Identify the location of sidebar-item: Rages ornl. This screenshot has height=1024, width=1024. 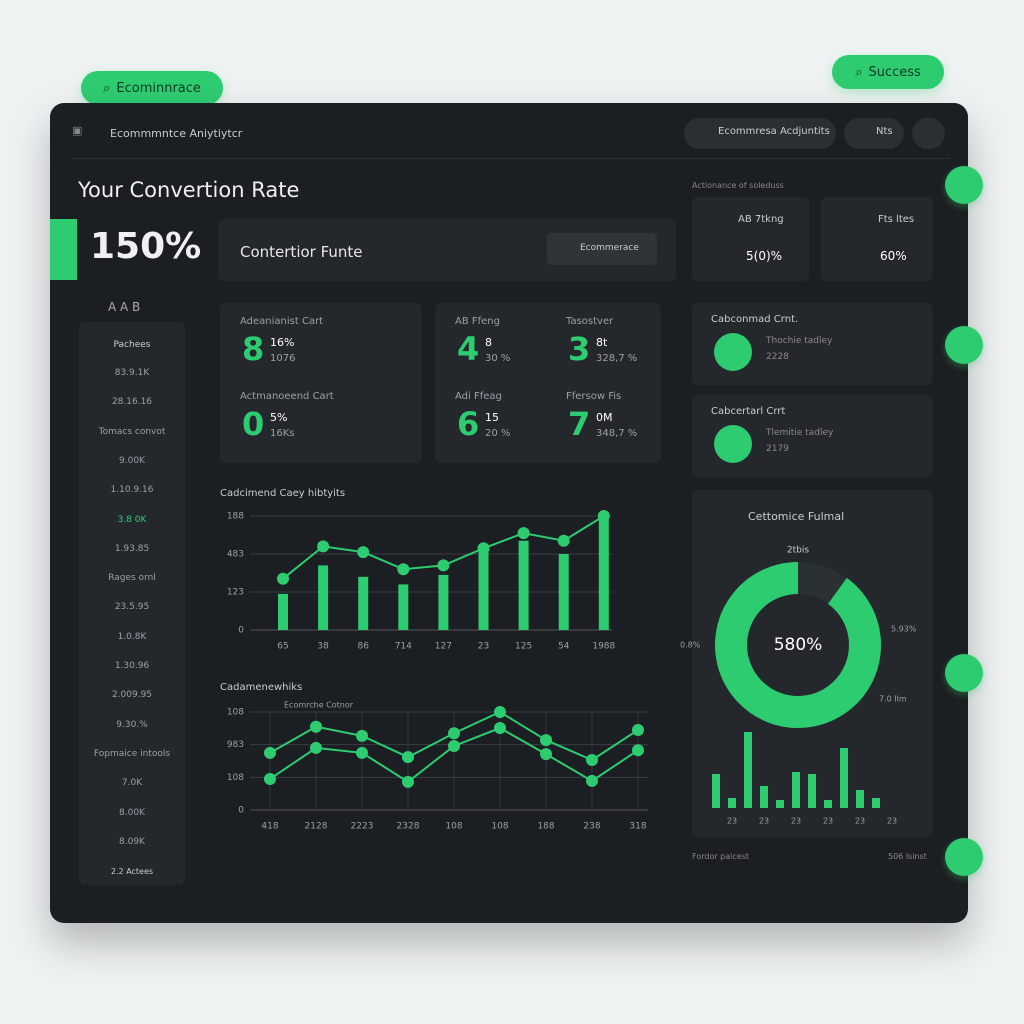
(132, 578).